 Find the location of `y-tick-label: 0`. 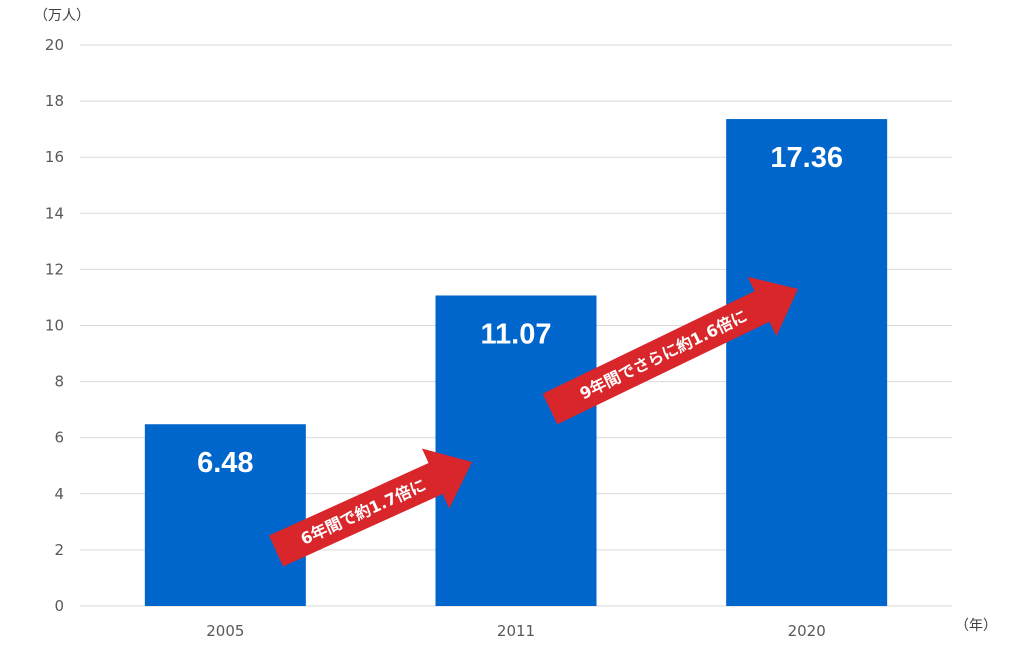

y-tick-label: 0 is located at coordinates (59, 606).